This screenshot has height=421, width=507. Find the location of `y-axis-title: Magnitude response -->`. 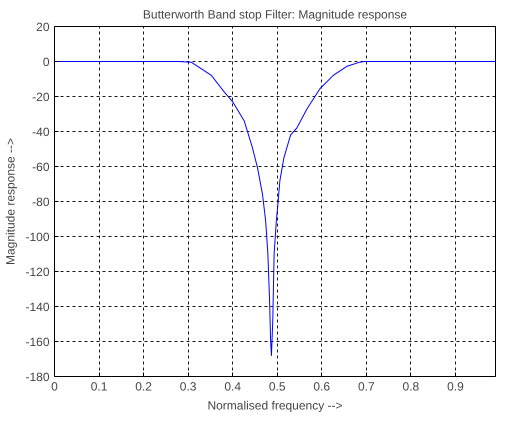

y-axis-title: Magnitude response --> is located at coordinates (10, 202).